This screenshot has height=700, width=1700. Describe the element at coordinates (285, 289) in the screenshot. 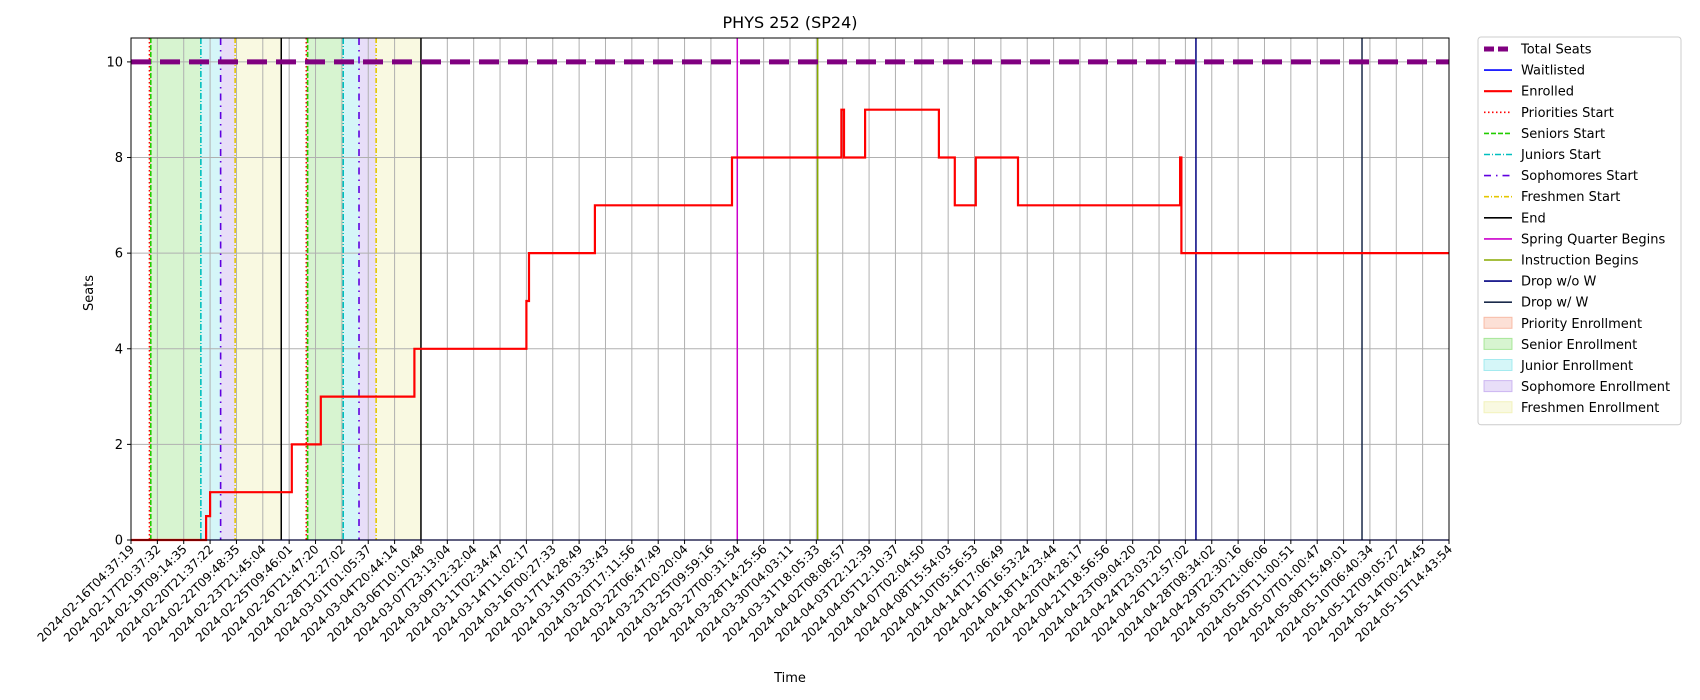

I see `enrollment-period-spans` at that location.